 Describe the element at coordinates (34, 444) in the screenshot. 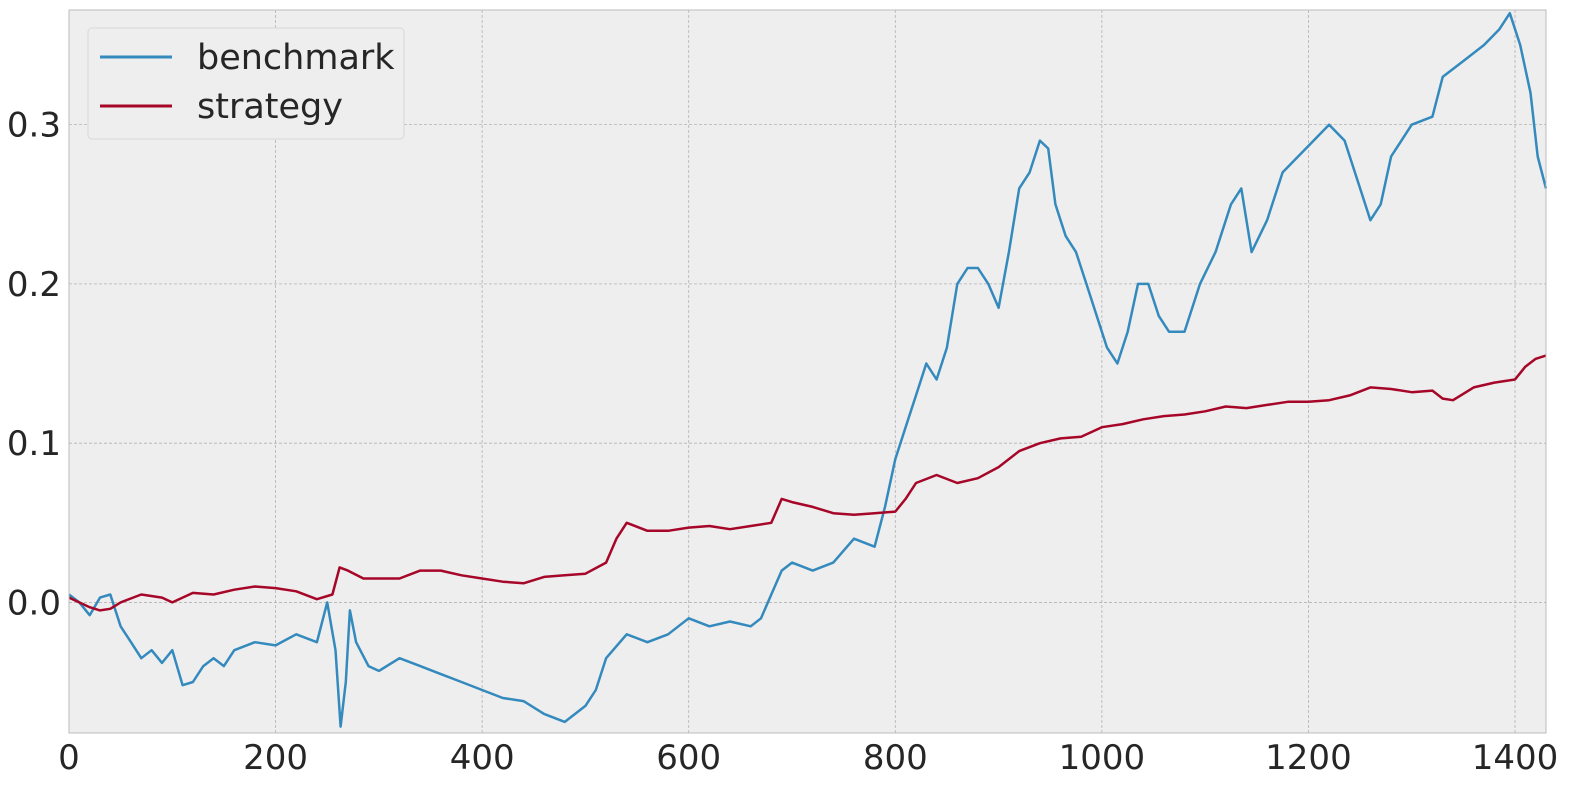

I see `y-tick-label: 0.1` at that location.